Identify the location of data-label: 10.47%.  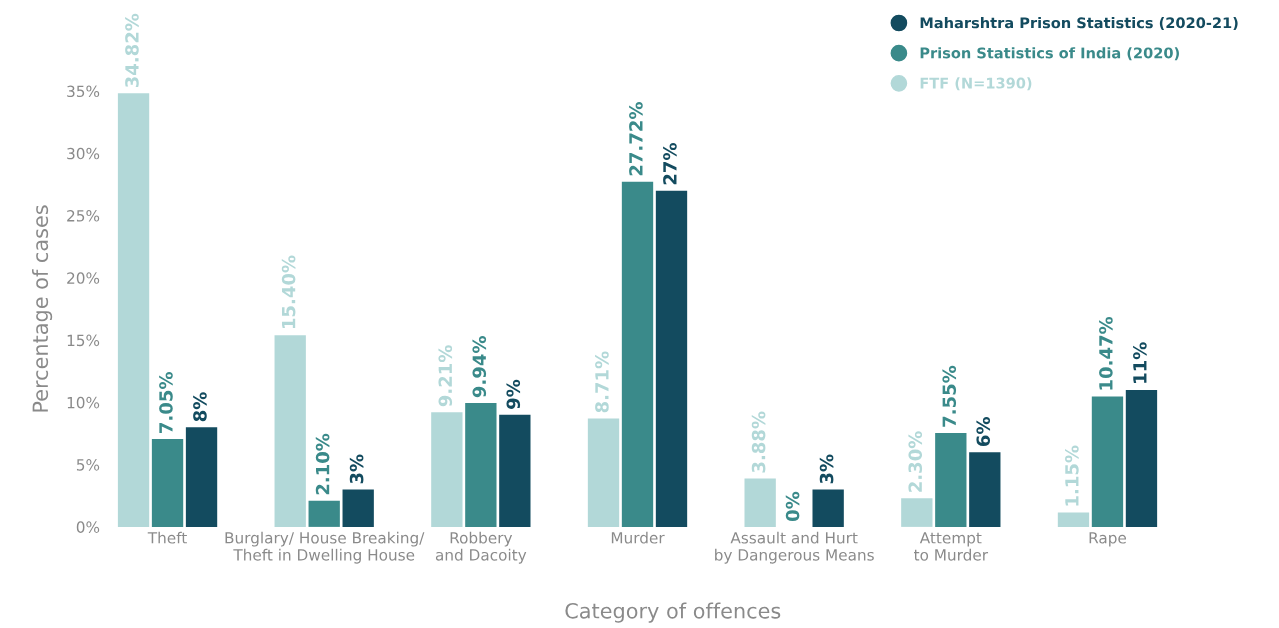
(1106, 353).